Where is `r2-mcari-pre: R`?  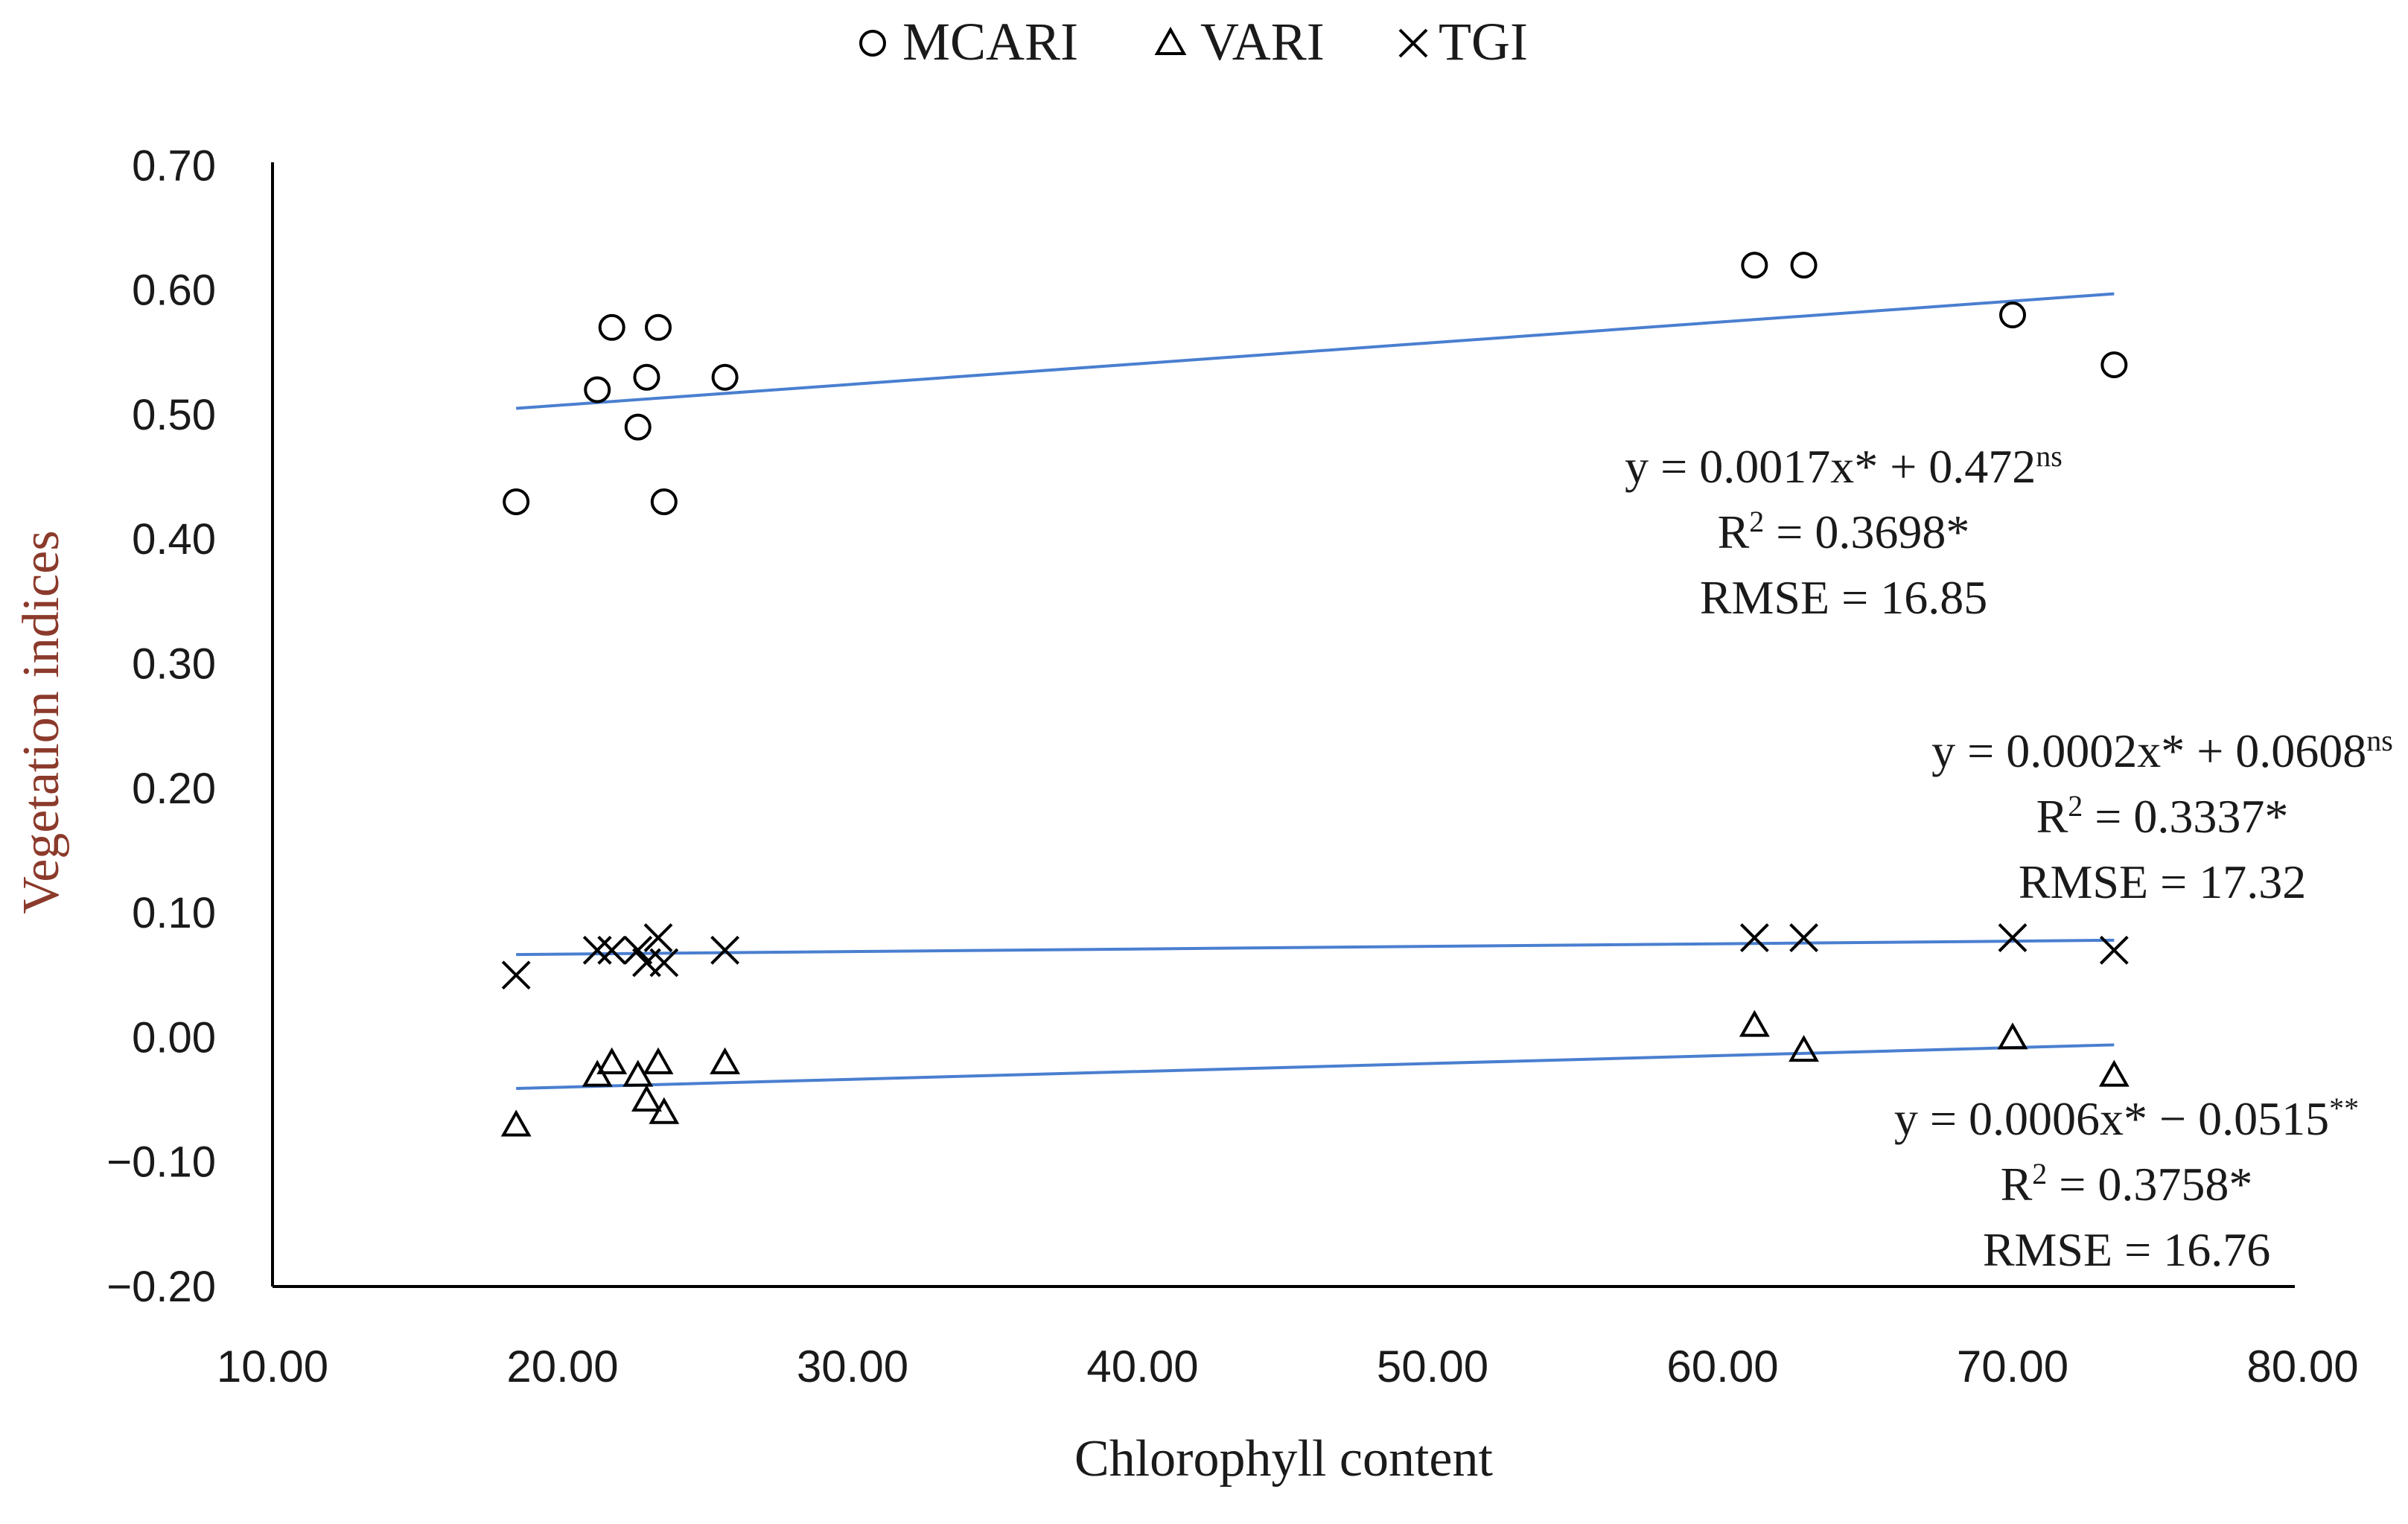
r2-mcari-pre: R is located at coordinates (1734, 532).